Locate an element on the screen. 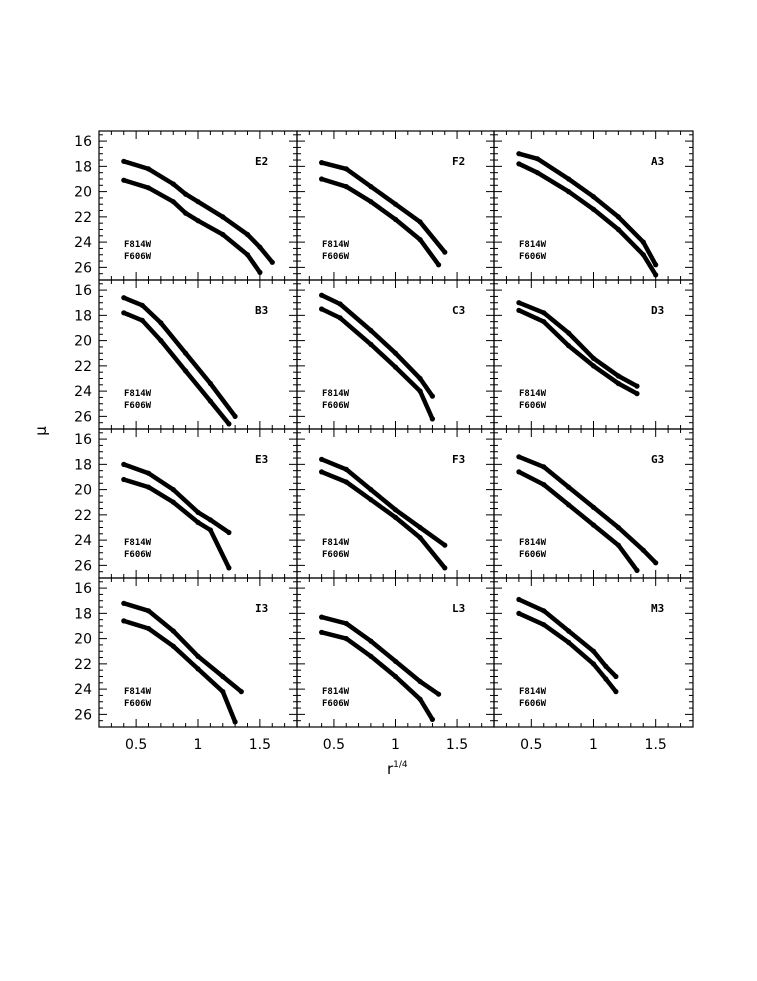  panel-label: E3 is located at coordinates (261, 459).